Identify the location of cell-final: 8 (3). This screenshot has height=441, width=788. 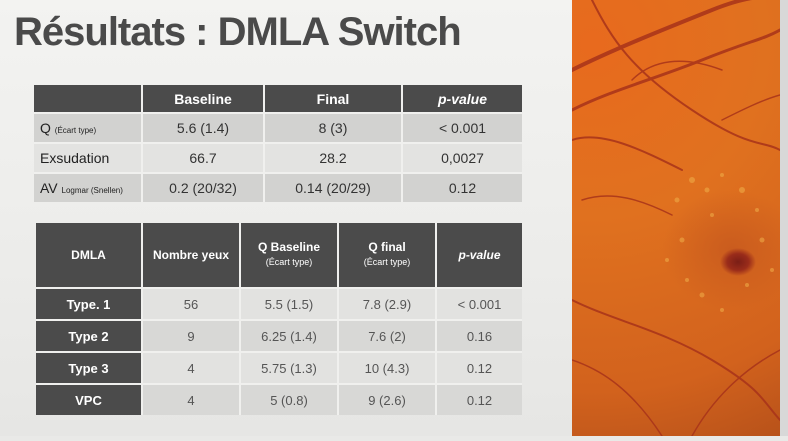
(333, 127).